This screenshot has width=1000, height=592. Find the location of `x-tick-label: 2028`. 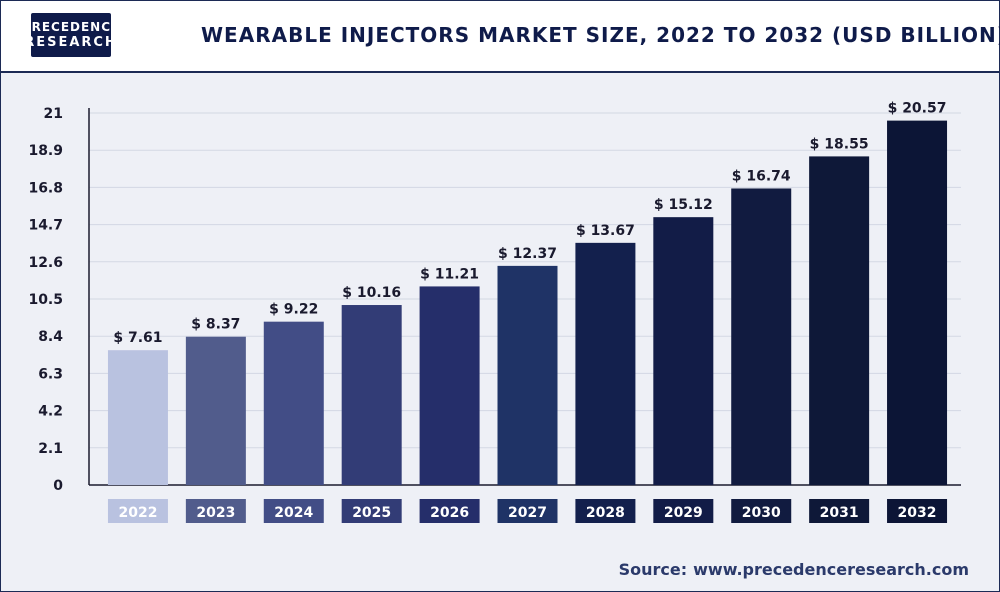

x-tick-label: 2028 is located at coordinates (605, 513).